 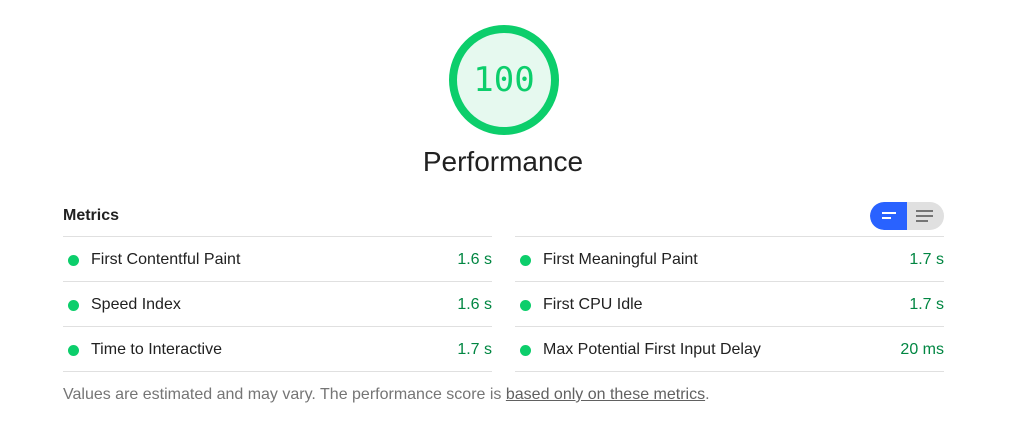 I want to click on list-view-icon, so click(x=924, y=216).